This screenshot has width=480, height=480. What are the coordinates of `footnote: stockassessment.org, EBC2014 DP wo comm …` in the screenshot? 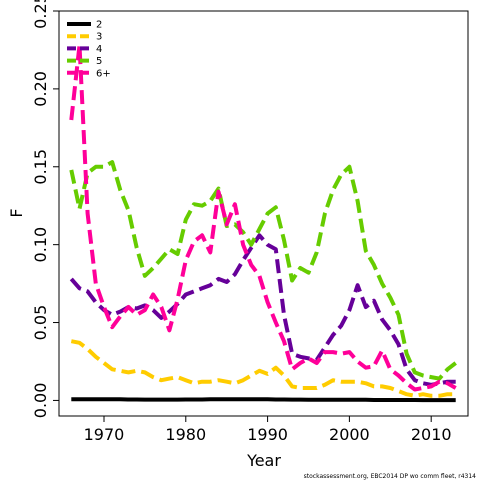 It's located at (390, 476).